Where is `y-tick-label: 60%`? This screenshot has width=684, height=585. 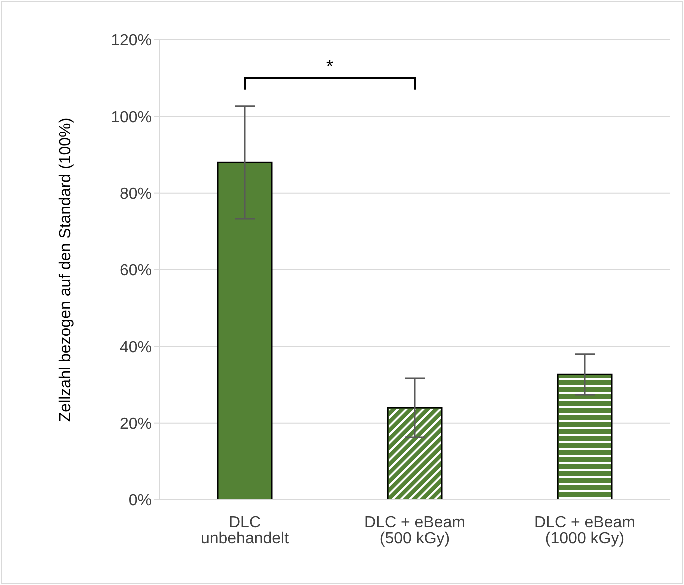
y-tick-label: 60% is located at coordinates (136, 271).